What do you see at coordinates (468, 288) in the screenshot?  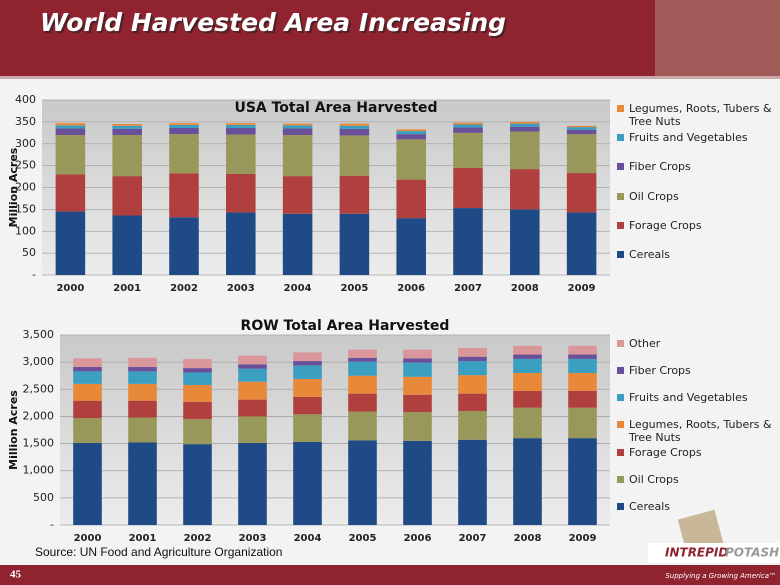 I see `x-tick-label: 2007` at bounding box center [468, 288].